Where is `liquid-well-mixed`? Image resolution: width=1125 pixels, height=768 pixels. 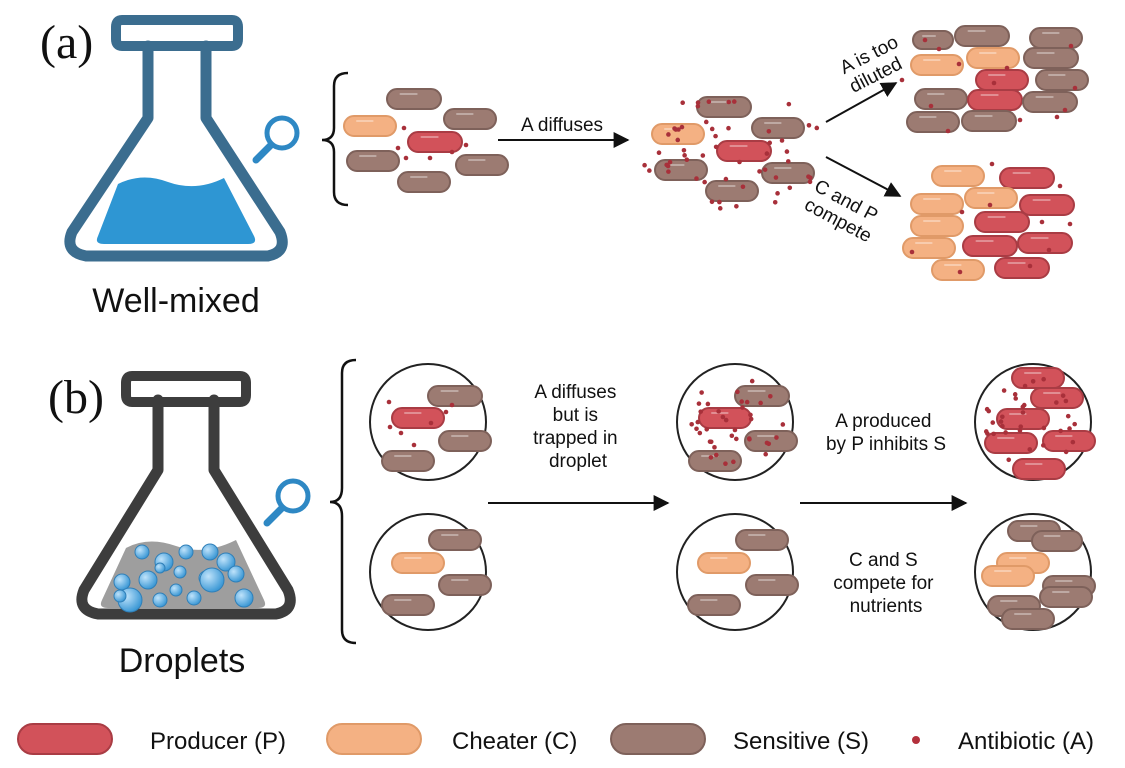
liquid-well-mixed is located at coordinates (176, 210).